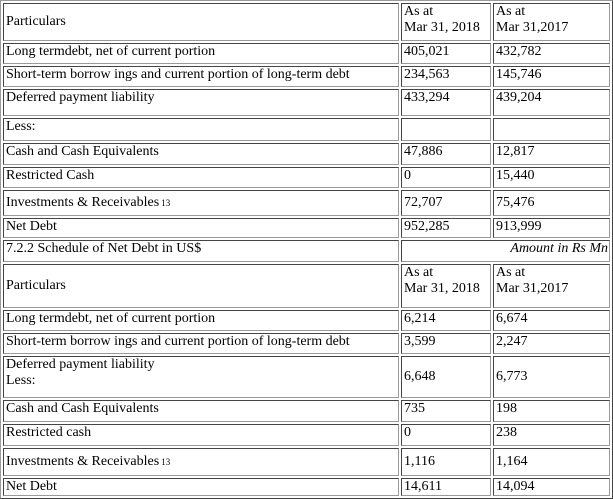  I want to click on table-row: Restricted Cash 0 15,440, so click(306, 176).